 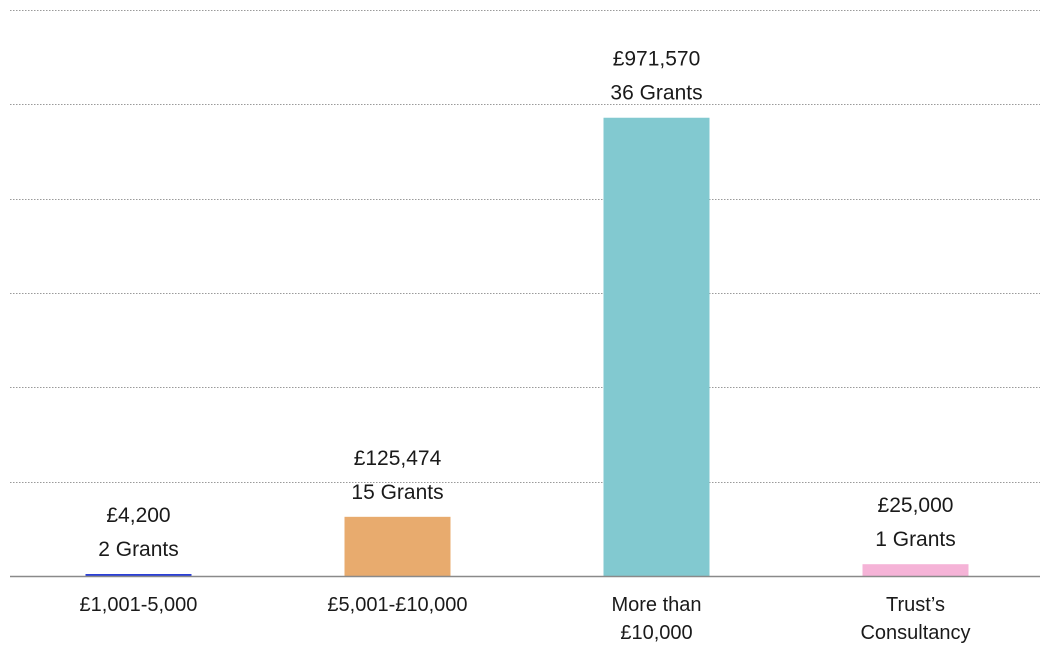 I want to click on bar-grants-label: 1 Grants, so click(x=915, y=539).